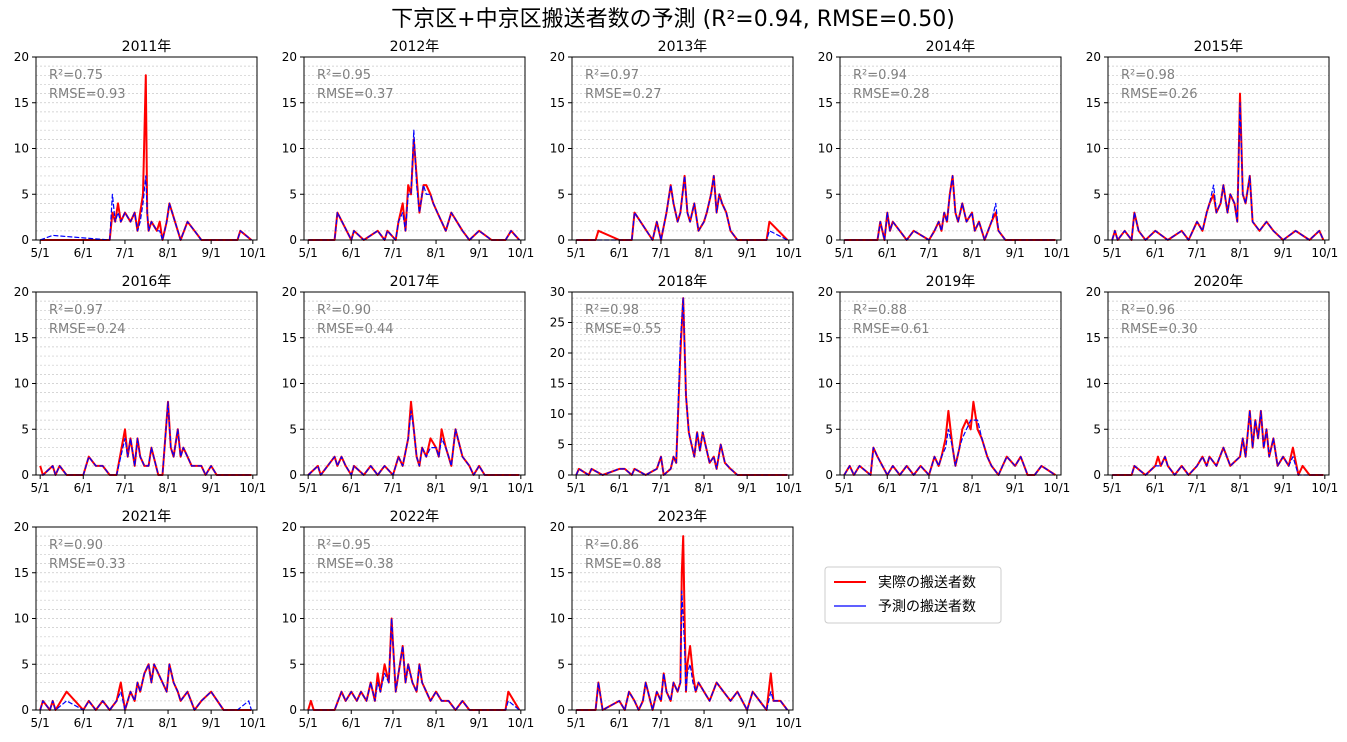  What do you see at coordinates (1159, 94) in the screenshot?
I see `rmse-annotation: RMSE=0.26` at bounding box center [1159, 94].